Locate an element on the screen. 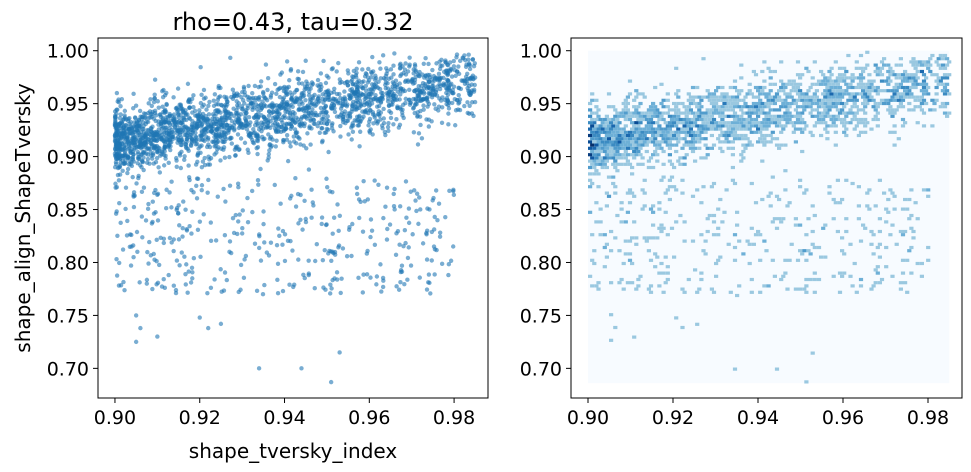  y-tick-label: 0.80 is located at coordinates (541, 263).